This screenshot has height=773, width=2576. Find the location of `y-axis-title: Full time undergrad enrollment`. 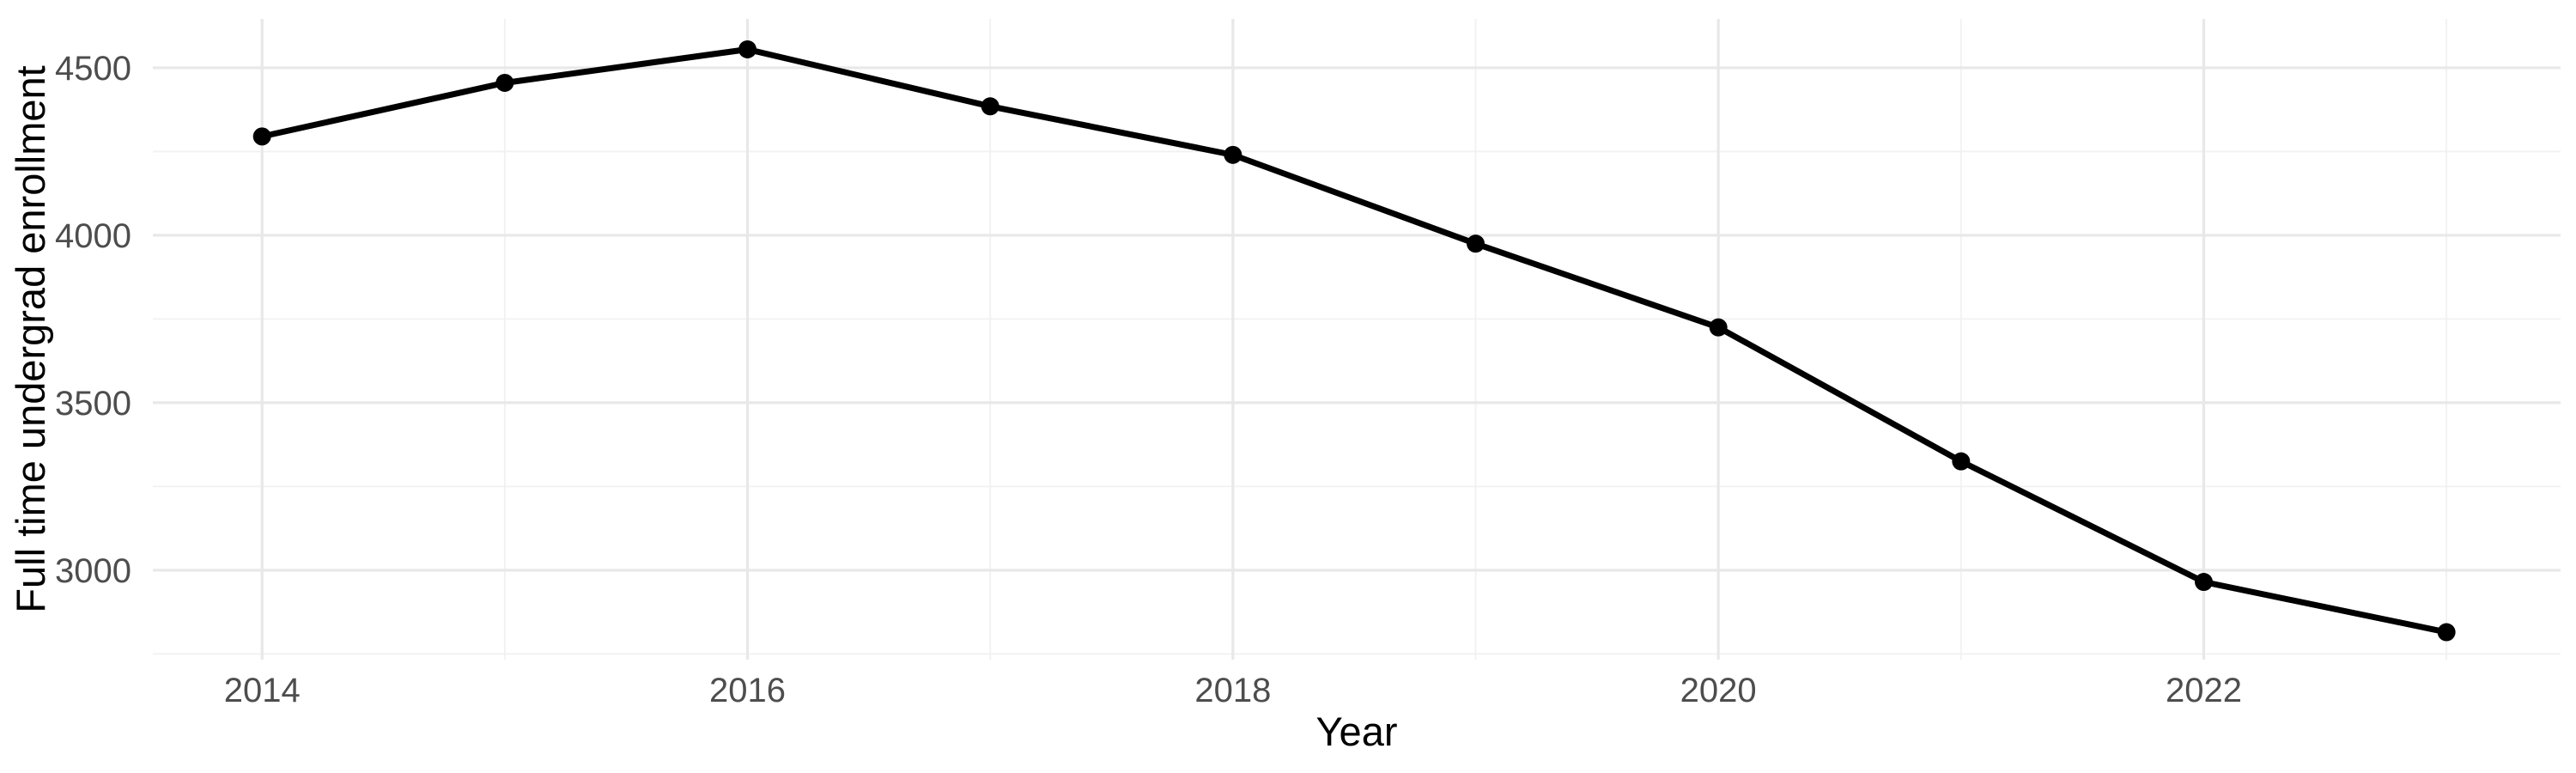

y-axis-title: Full time undergrad enrollment is located at coordinates (31, 338).